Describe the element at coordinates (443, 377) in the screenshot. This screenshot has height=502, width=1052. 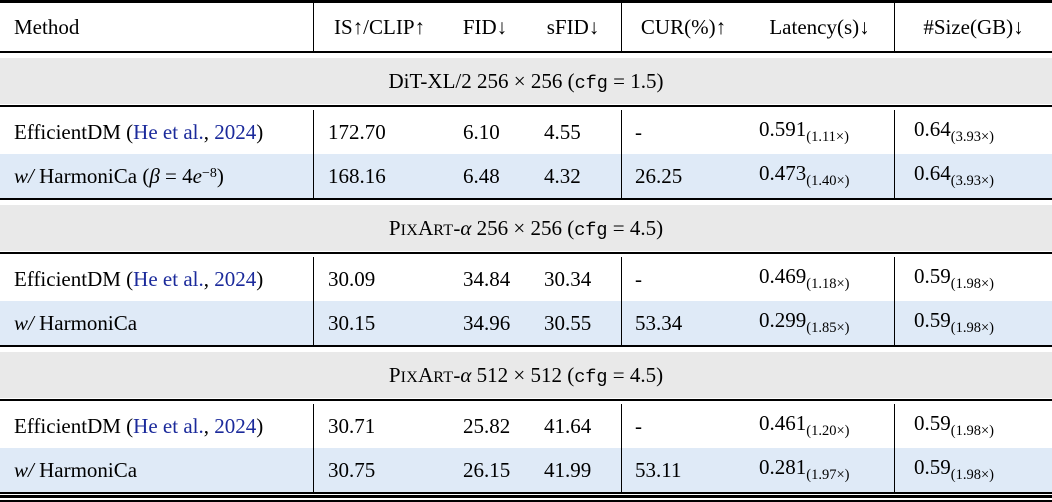
I see `text-token: RT` at that location.